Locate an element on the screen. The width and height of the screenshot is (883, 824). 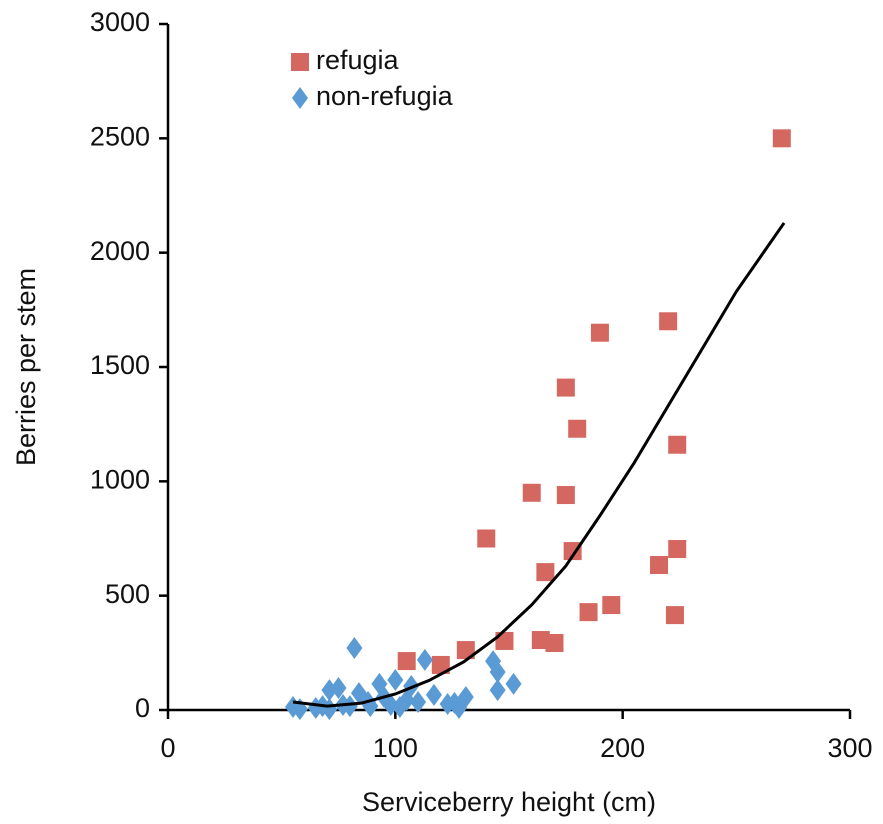
x-tick-label: 300 is located at coordinates (849, 748).